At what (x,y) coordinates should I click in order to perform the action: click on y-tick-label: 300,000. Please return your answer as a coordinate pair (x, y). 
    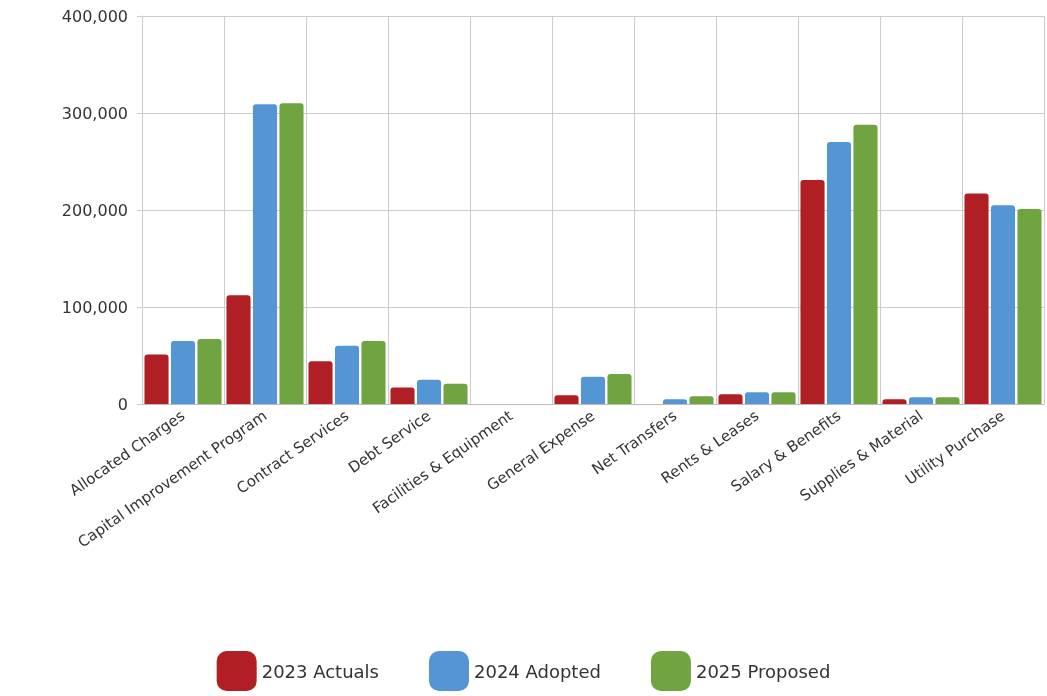
    Looking at the image, I should click on (94, 113).